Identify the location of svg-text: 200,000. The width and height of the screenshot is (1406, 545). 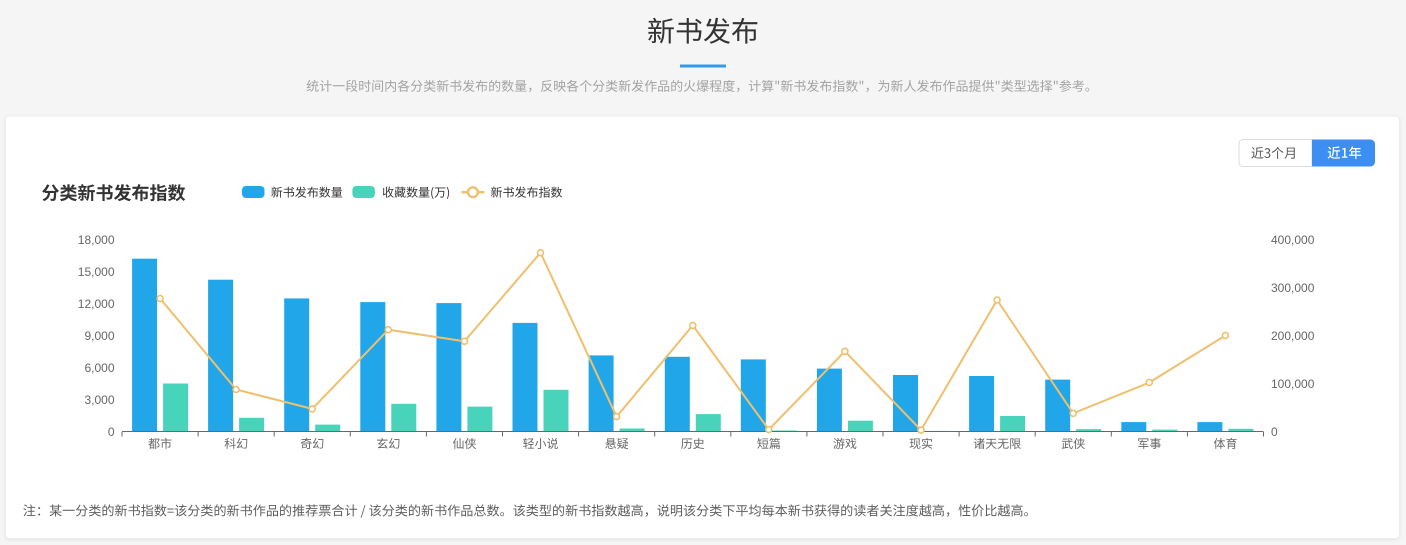
(1293, 336).